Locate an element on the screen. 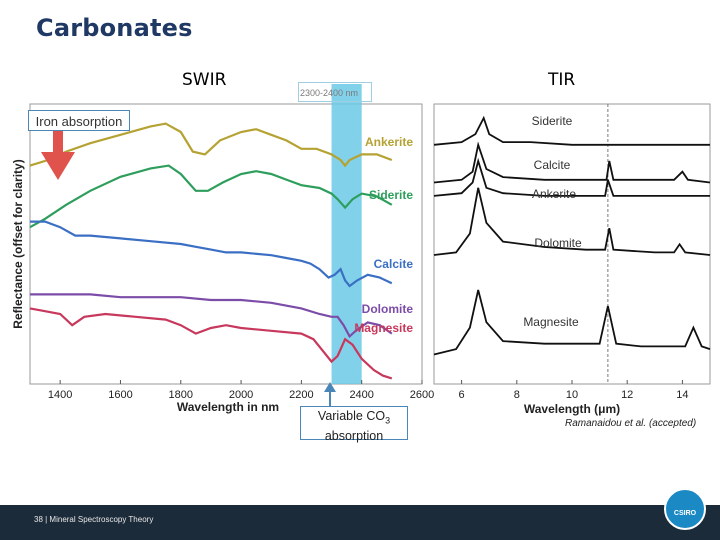  swir-x-tick-label: 1600 is located at coordinates (120, 395).